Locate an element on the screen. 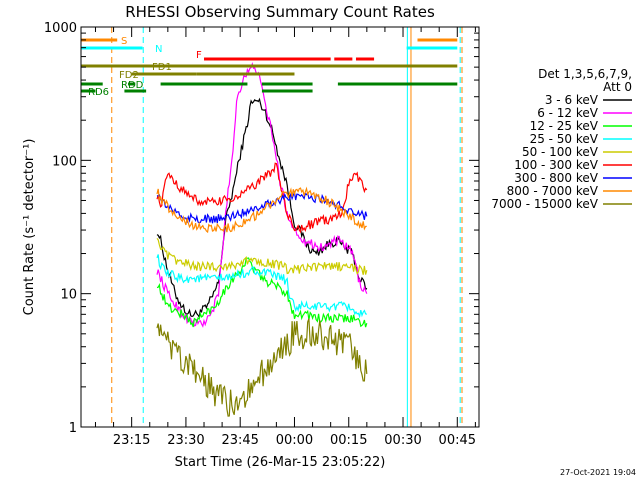 The height and width of the screenshot is (480, 640). legend-label-2: 12 - 25 keV is located at coordinates (564, 126).